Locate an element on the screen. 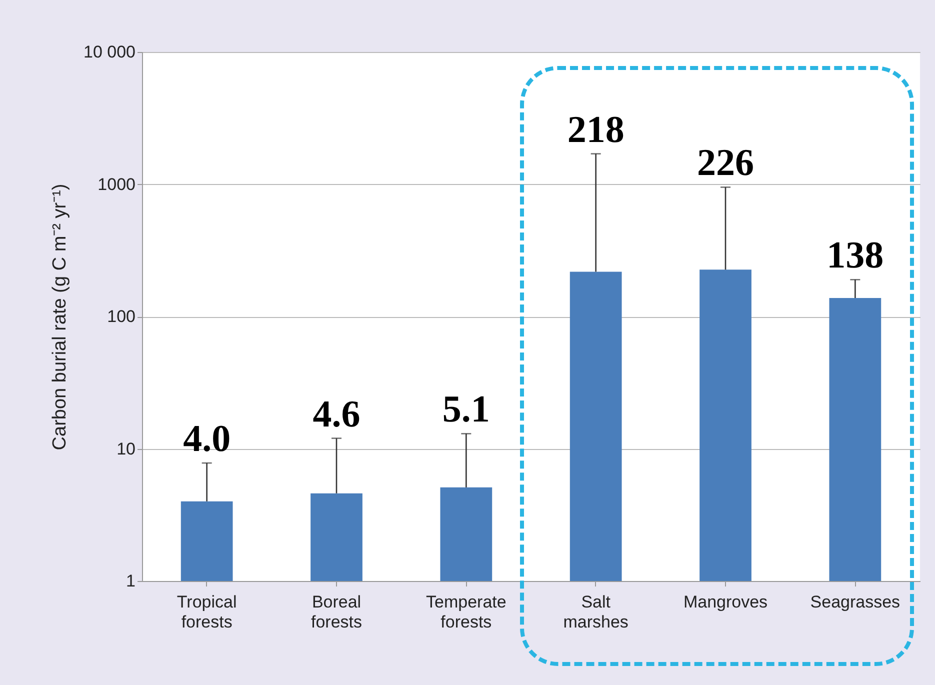 This screenshot has height=685, width=935. data-label: 218 is located at coordinates (595, 129).